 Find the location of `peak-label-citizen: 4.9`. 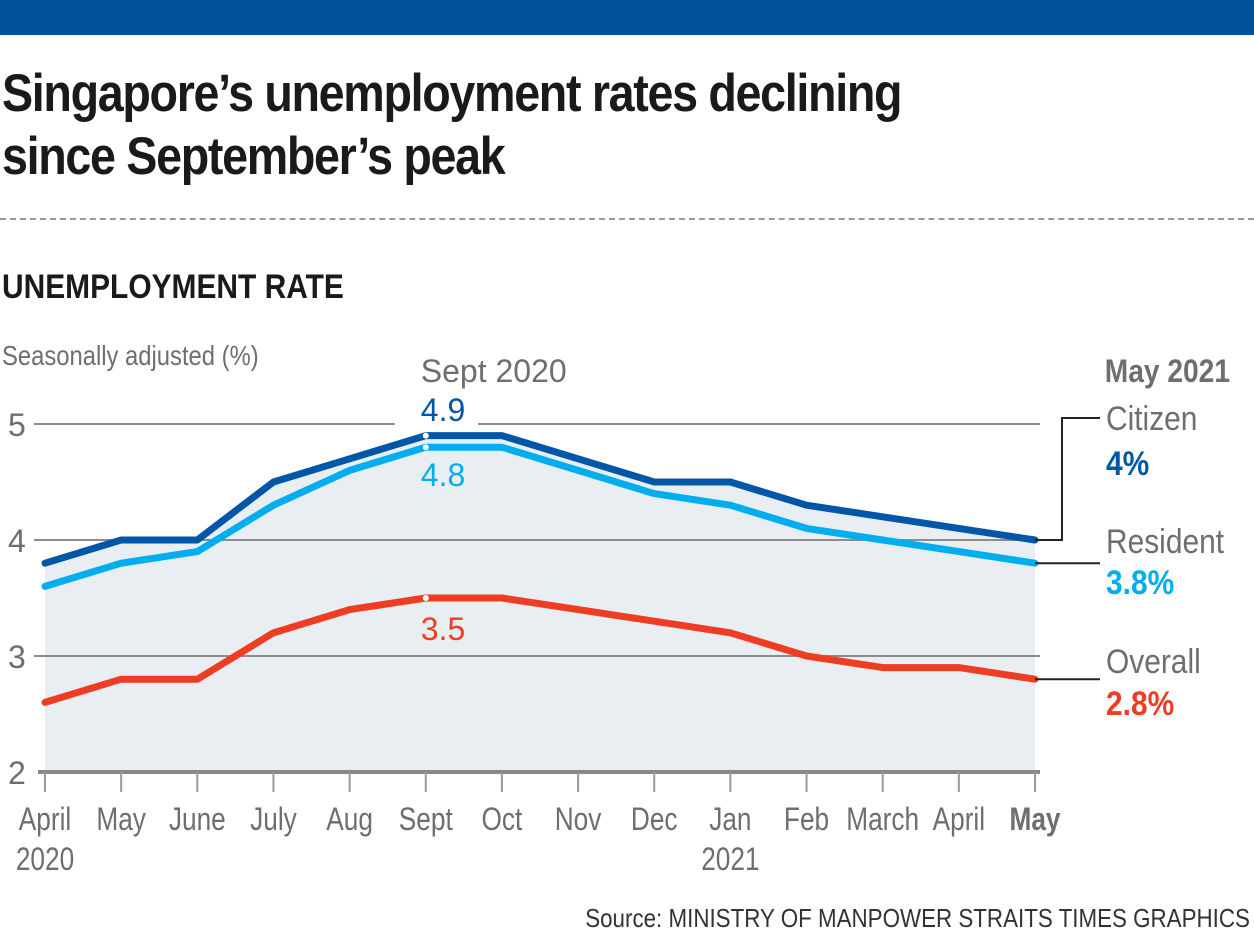

peak-label-citizen: 4.9 is located at coordinates (443, 410).